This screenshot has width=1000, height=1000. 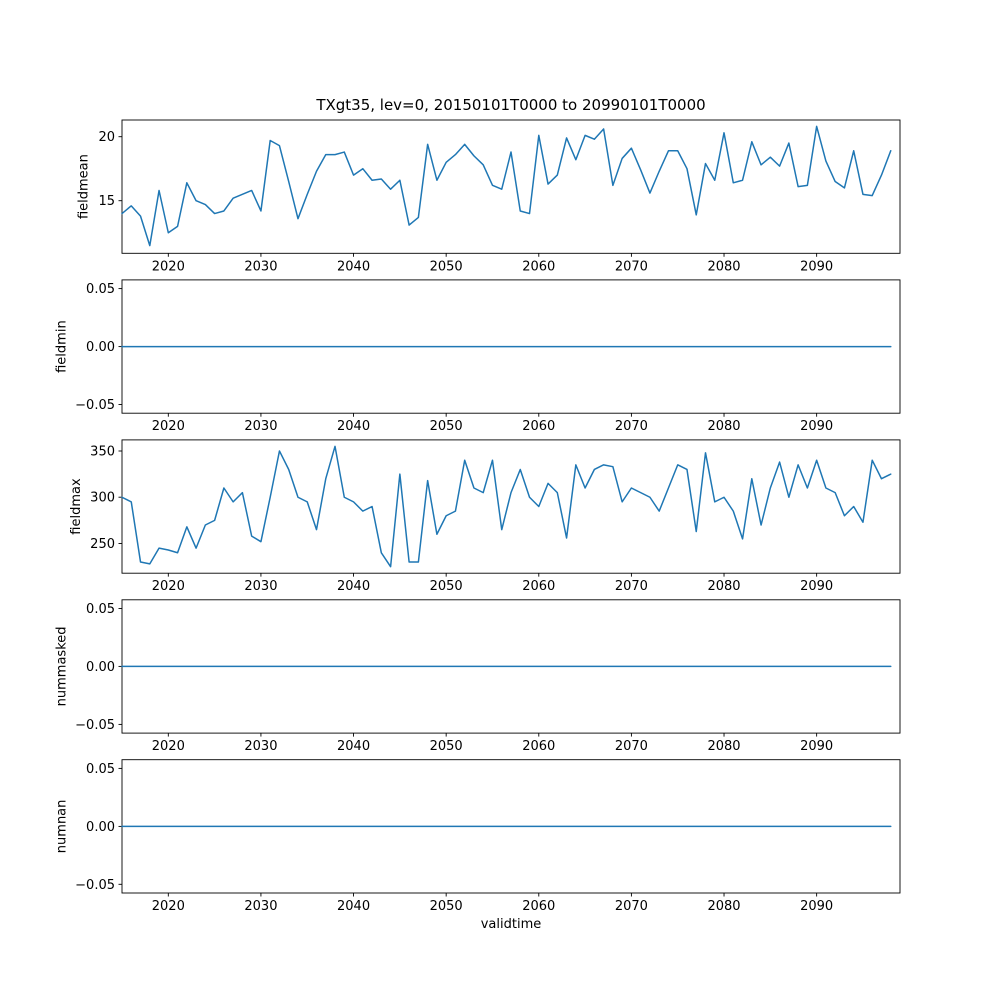 What do you see at coordinates (76, 506) in the screenshot?
I see `y-axis-label: fieldmax` at bounding box center [76, 506].